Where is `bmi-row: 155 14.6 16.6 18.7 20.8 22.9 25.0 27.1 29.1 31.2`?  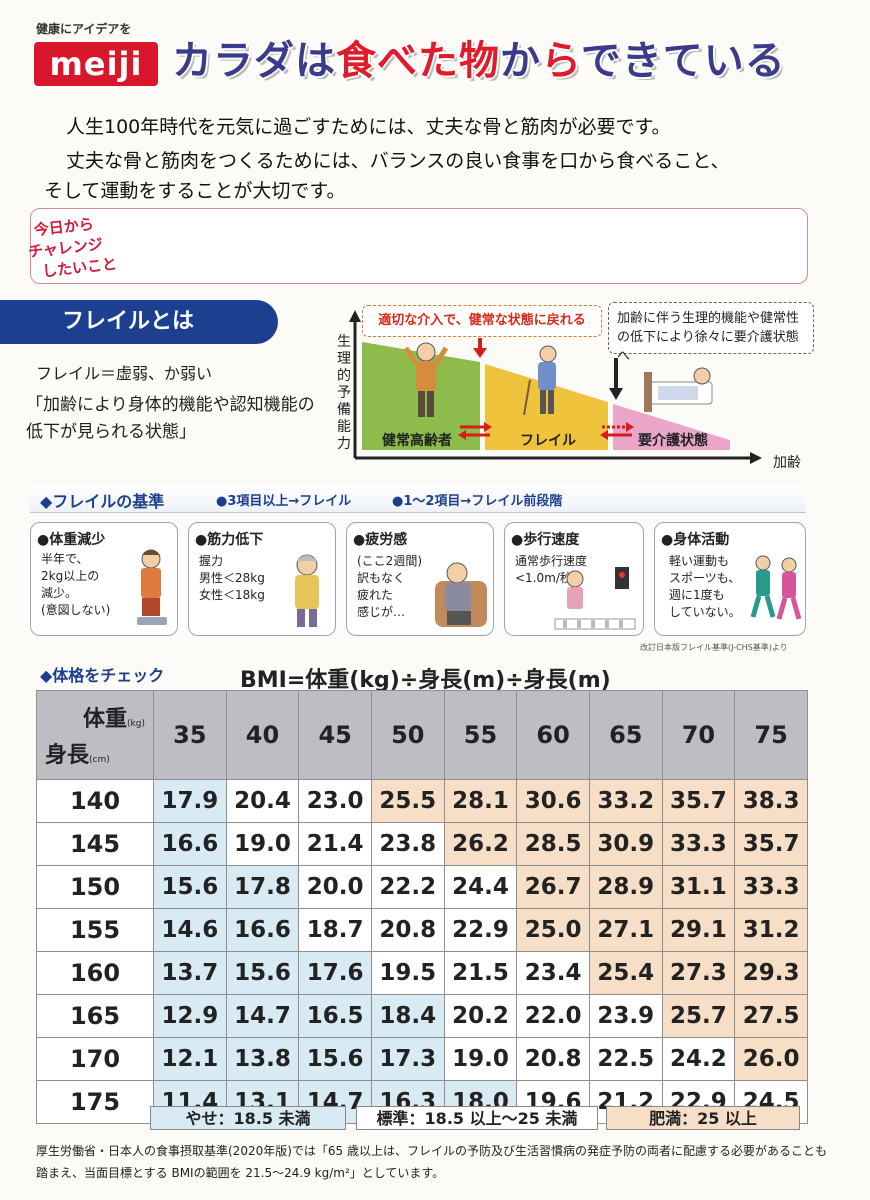 bmi-row: 155 14.6 16.6 18.7 20.8 22.9 25.0 27.1 29.1 31.2 is located at coordinates (422, 930).